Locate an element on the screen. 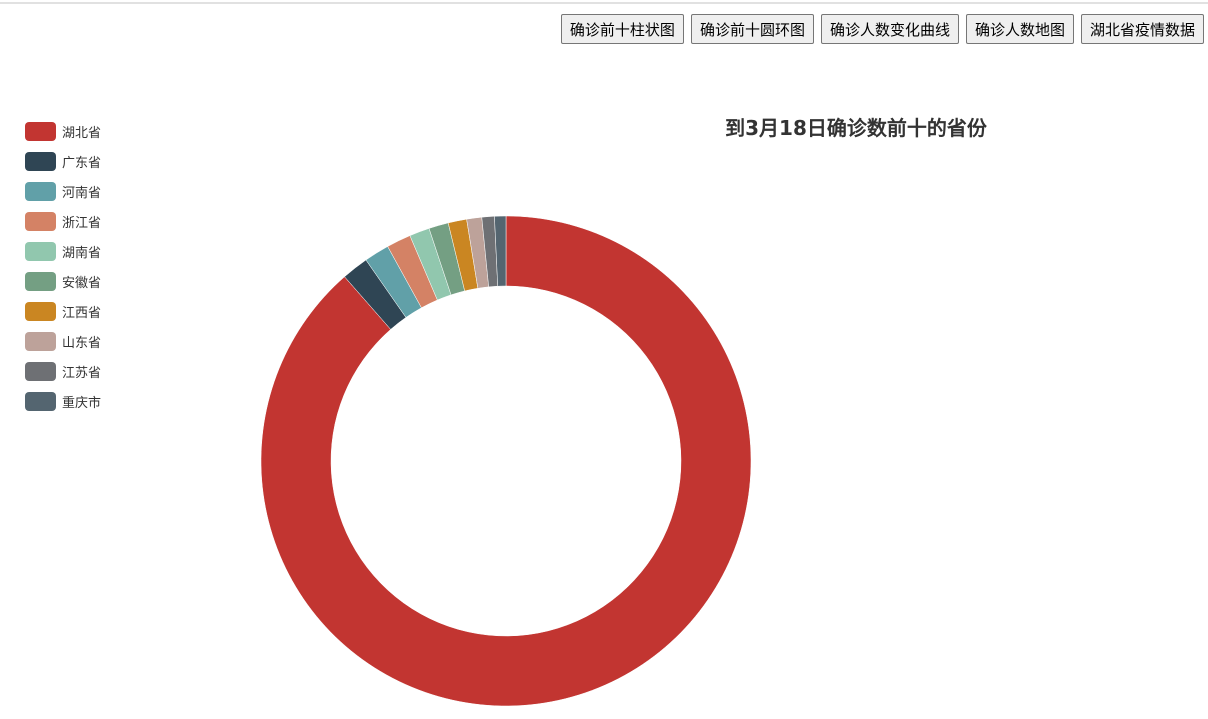  chart-title: 到3月18日确诊数前十的省份 is located at coordinates (856, 128).